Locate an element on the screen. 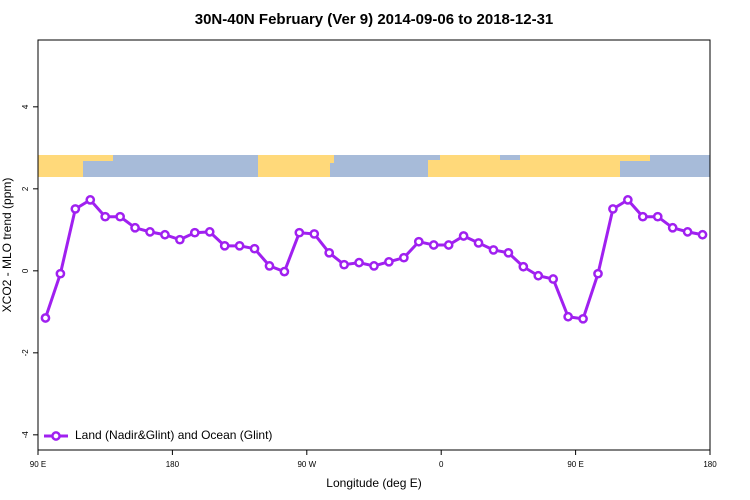 The width and height of the screenshot is (750, 500). y-tick-label: -4 is located at coordinates (25, 435).